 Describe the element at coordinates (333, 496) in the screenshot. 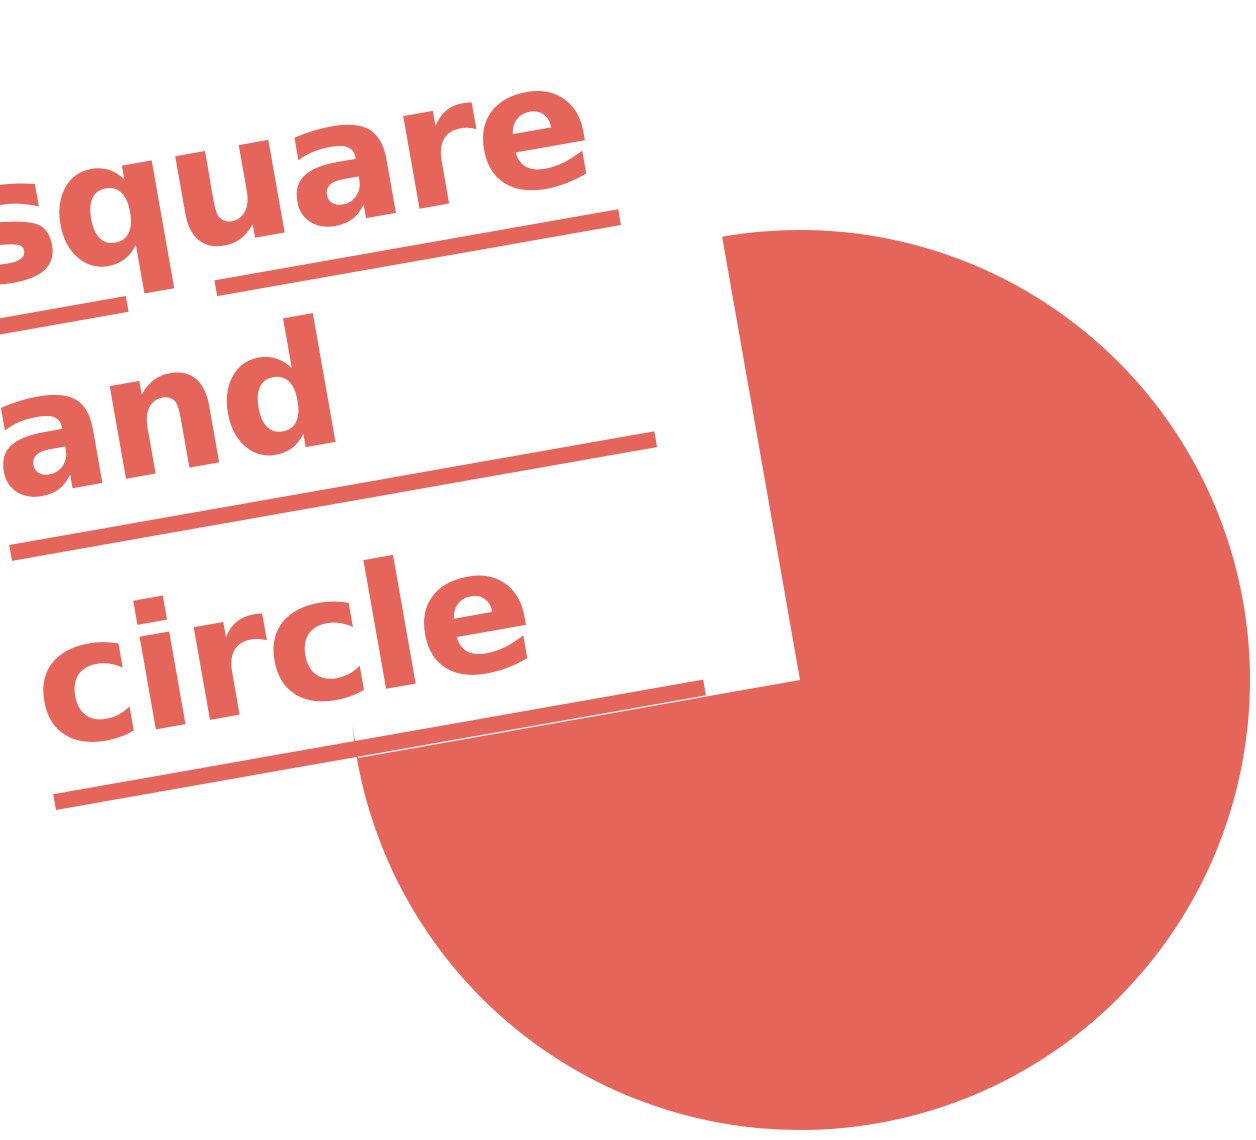

I see `underline-and` at that location.